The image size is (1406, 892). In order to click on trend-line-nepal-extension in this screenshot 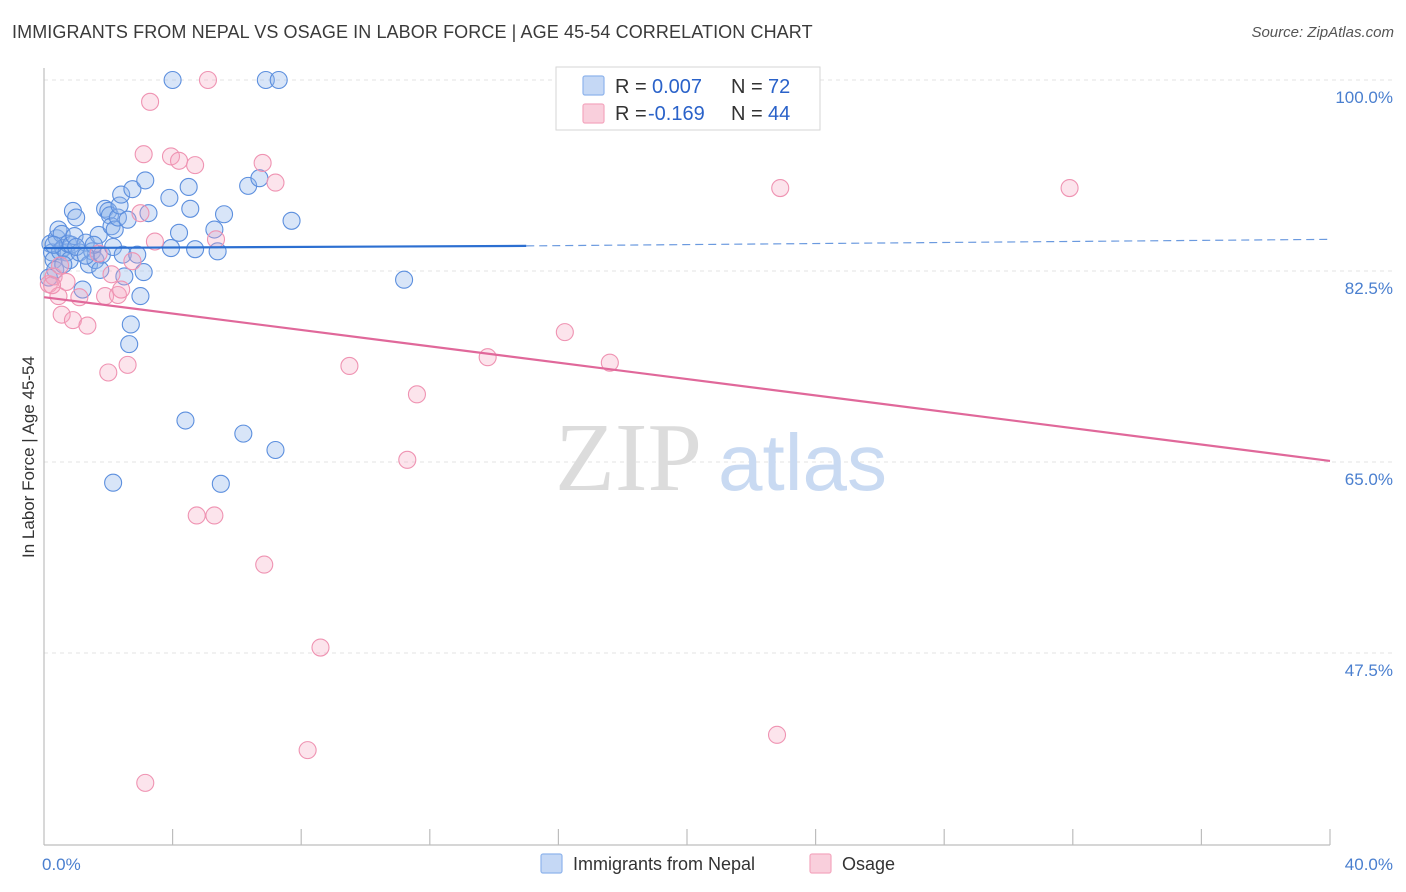, I will do `click(928, 242)`.